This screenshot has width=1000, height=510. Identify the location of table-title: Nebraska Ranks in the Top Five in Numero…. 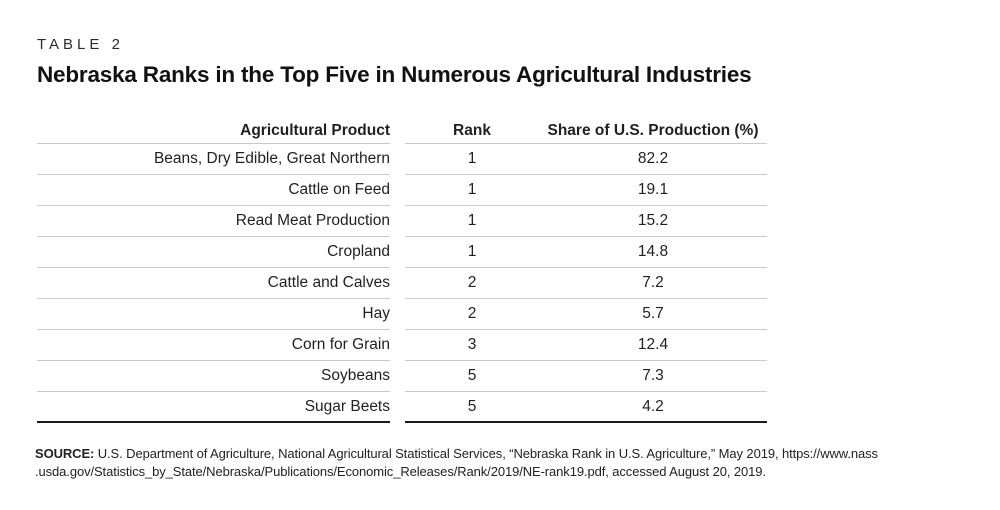
(394, 74).